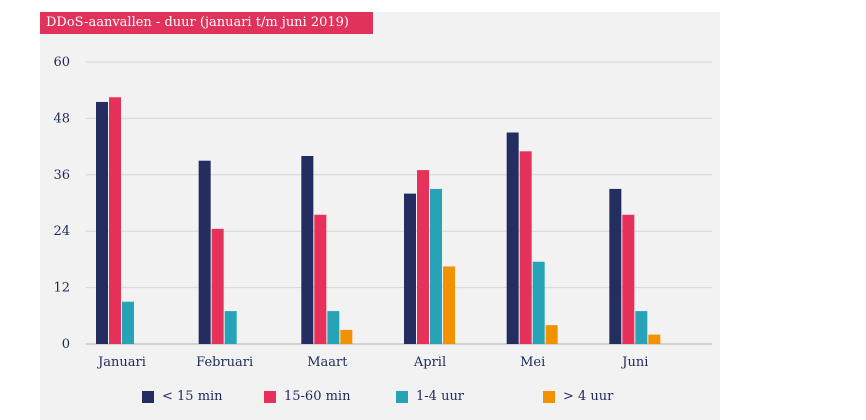 The height and width of the screenshot is (420, 866). What do you see at coordinates (327, 362) in the screenshot?
I see `x-tick-label: Maart` at bounding box center [327, 362].